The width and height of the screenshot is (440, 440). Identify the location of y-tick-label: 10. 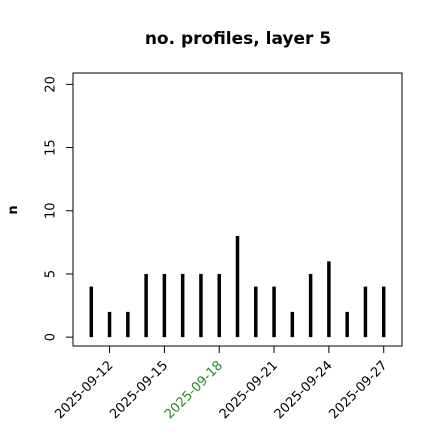
(51, 210).